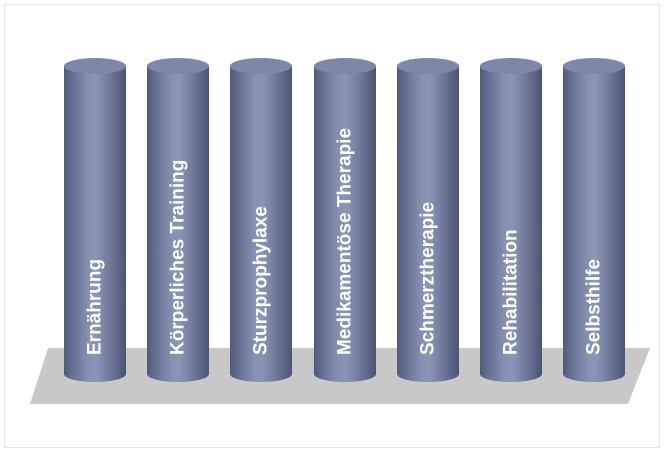 This screenshot has width=666, height=452. What do you see at coordinates (261, 280) in the screenshot?
I see `pillar-label-sturzprophylaxe: Sturzprophylaxe` at bounding box center [261, 280].